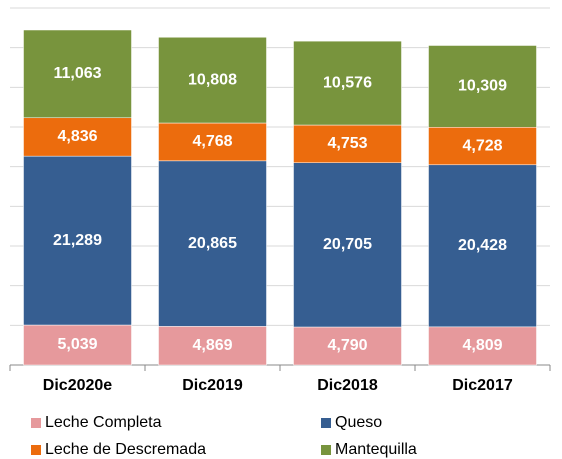  I want to click on data-label: 4,836, so click(77, 136).